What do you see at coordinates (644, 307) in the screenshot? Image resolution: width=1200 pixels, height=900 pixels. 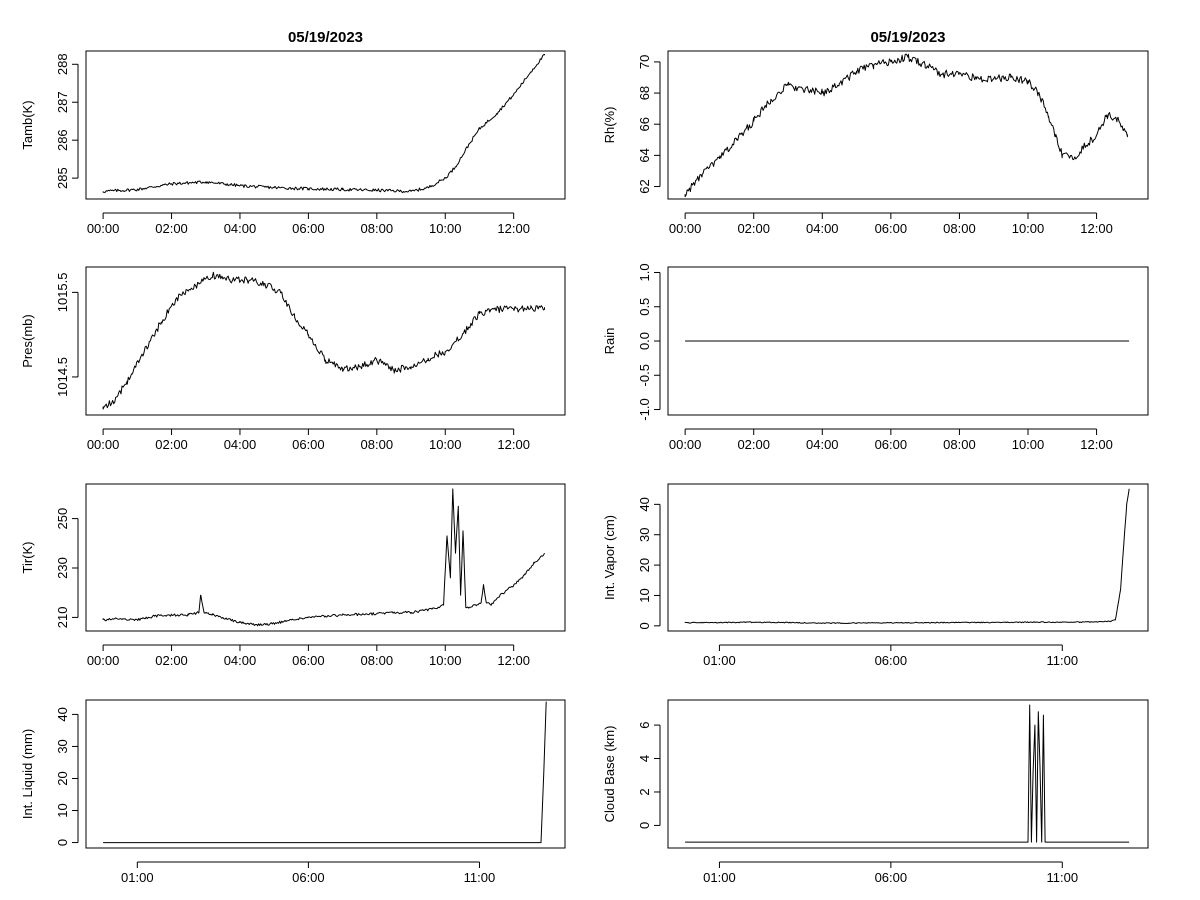 I see `y-tick-label-rain: 0.5` at bounding box center [644, 307].